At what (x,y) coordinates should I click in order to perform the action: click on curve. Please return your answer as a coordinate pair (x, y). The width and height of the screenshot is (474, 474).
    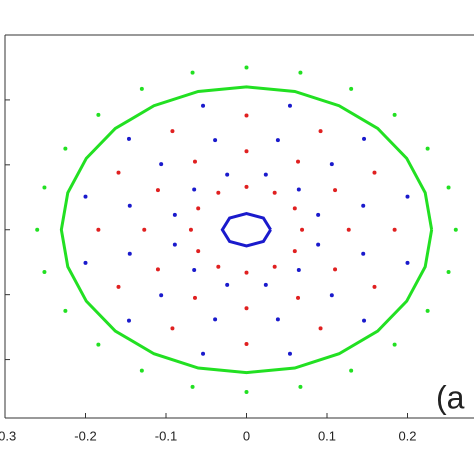
    Looking at the image, I should click on (246, 229).